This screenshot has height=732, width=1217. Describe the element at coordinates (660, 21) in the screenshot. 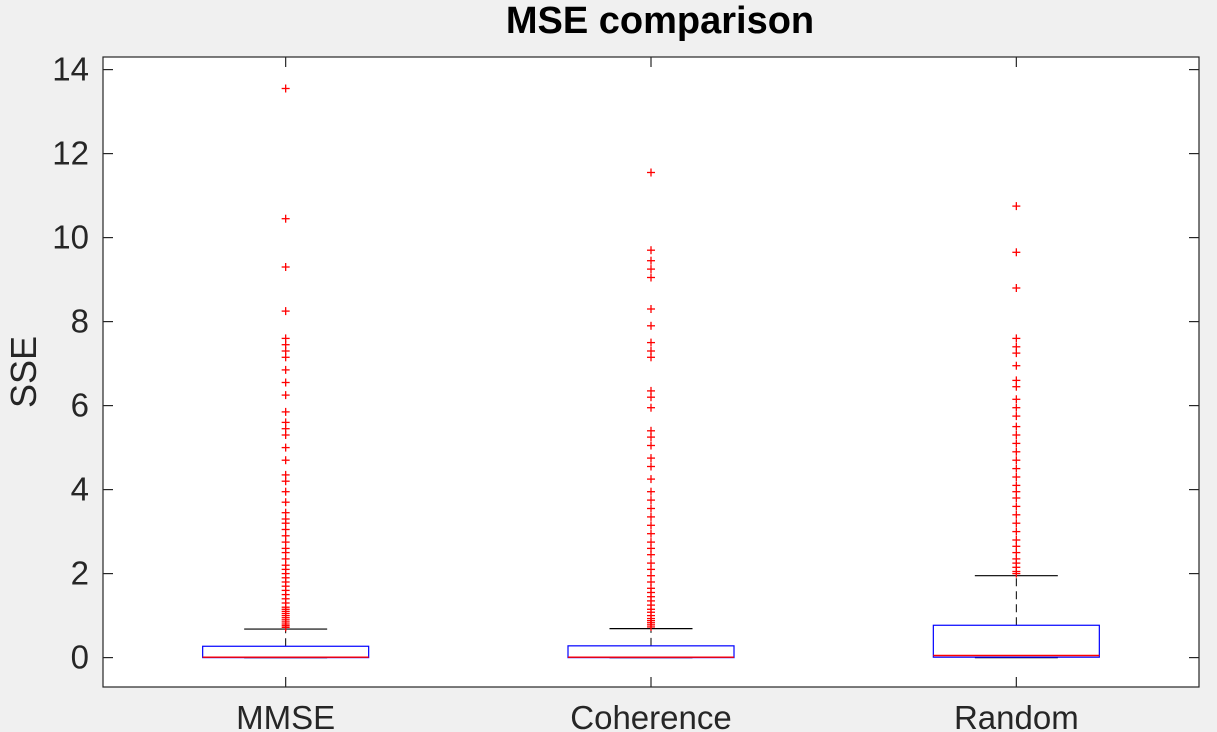

I see `chart-title: MSE comparison` at that location.